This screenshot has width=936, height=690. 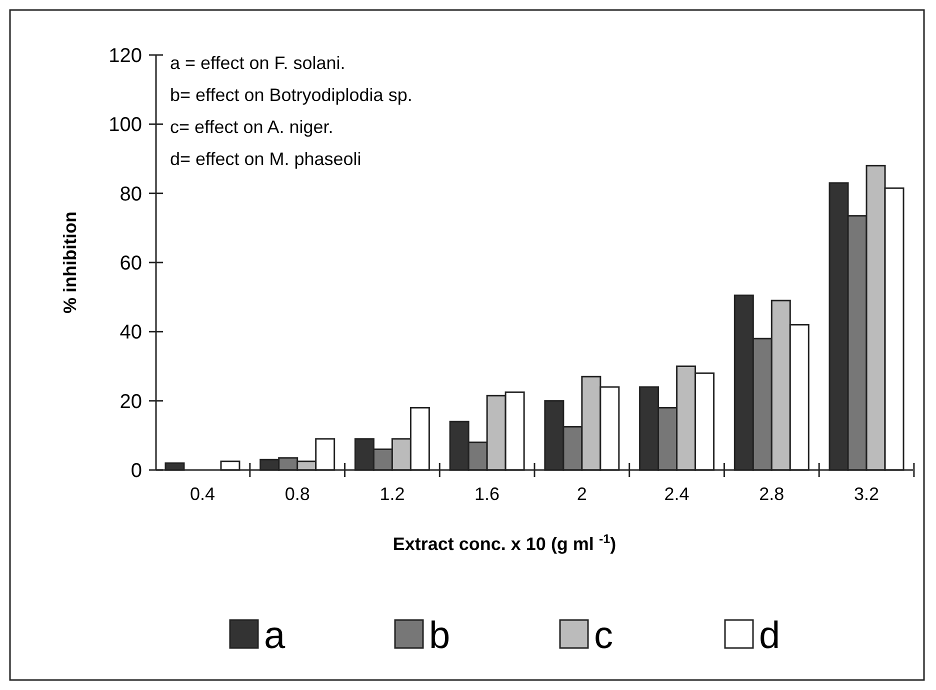 I want to click on legend-label: a, so click(x=275, y=636).